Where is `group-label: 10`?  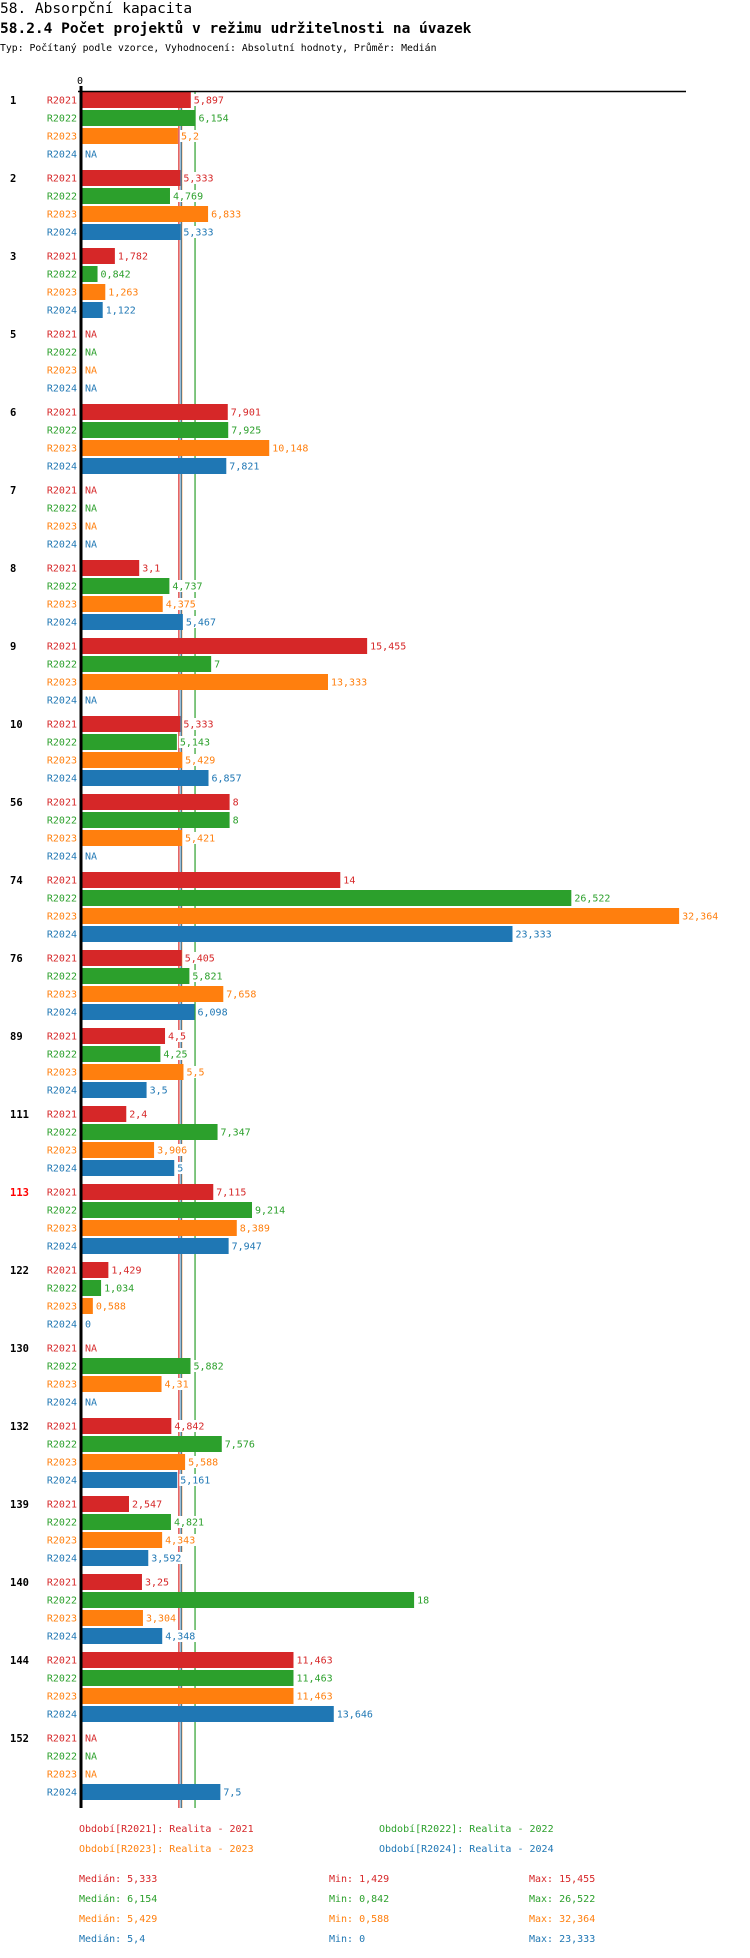
group-label: 10 is located at coordinates (16, 725).